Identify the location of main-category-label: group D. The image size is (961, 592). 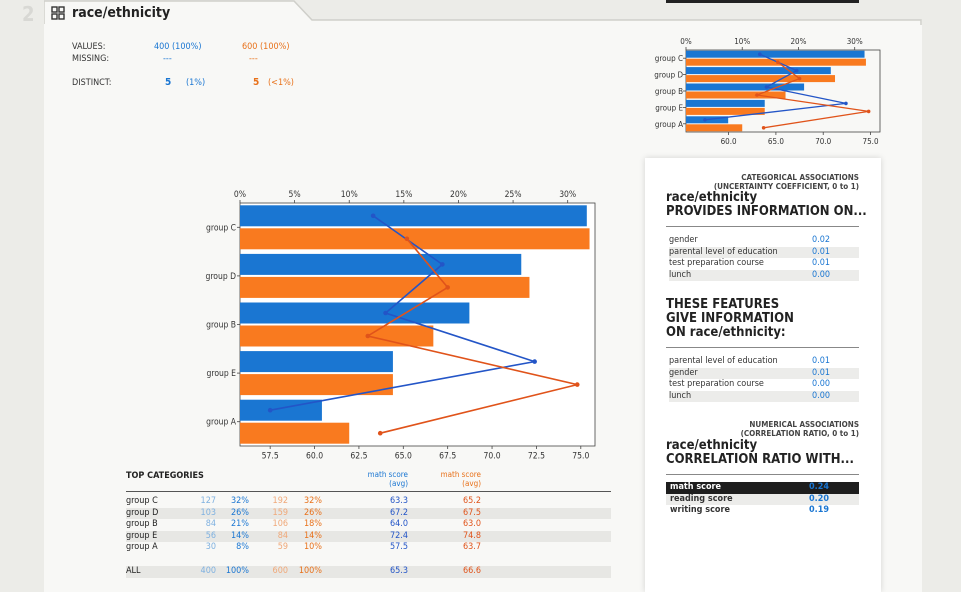
(220, 277).